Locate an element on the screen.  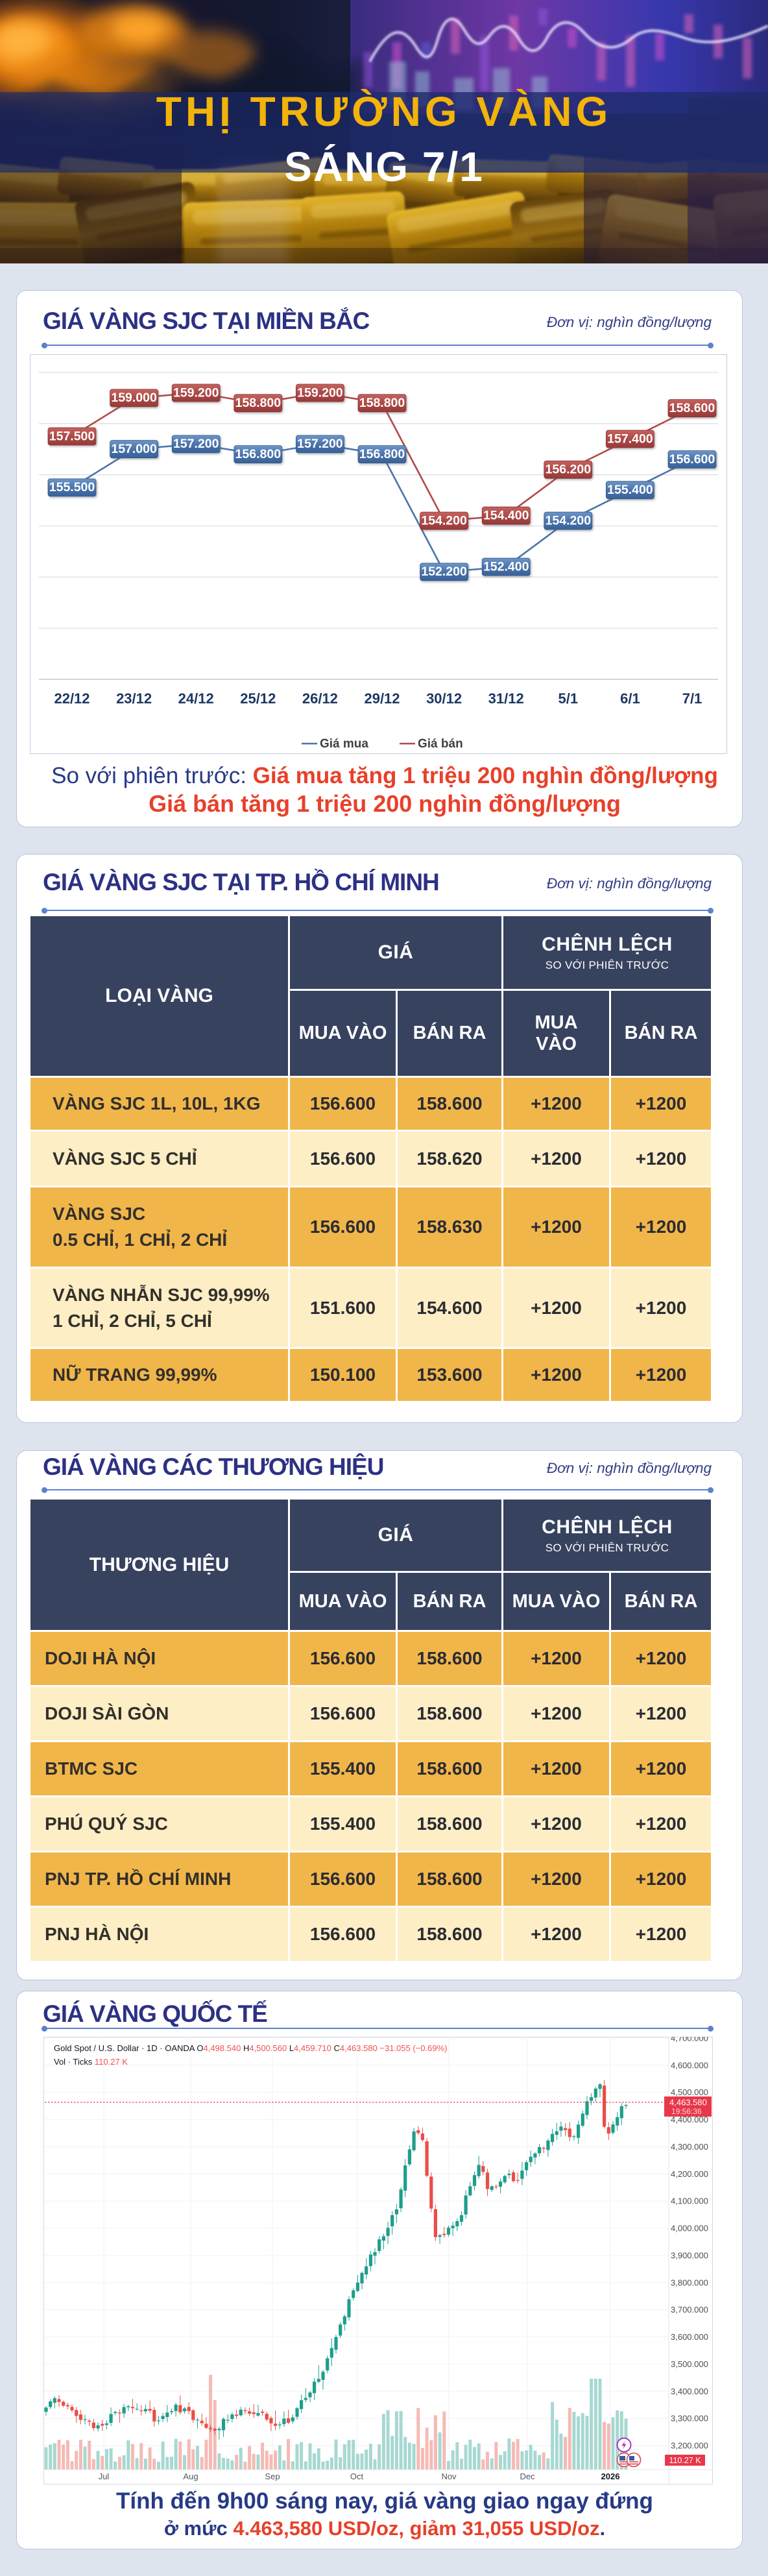
svg-text: Sep is located at coordinates (272, 2476).